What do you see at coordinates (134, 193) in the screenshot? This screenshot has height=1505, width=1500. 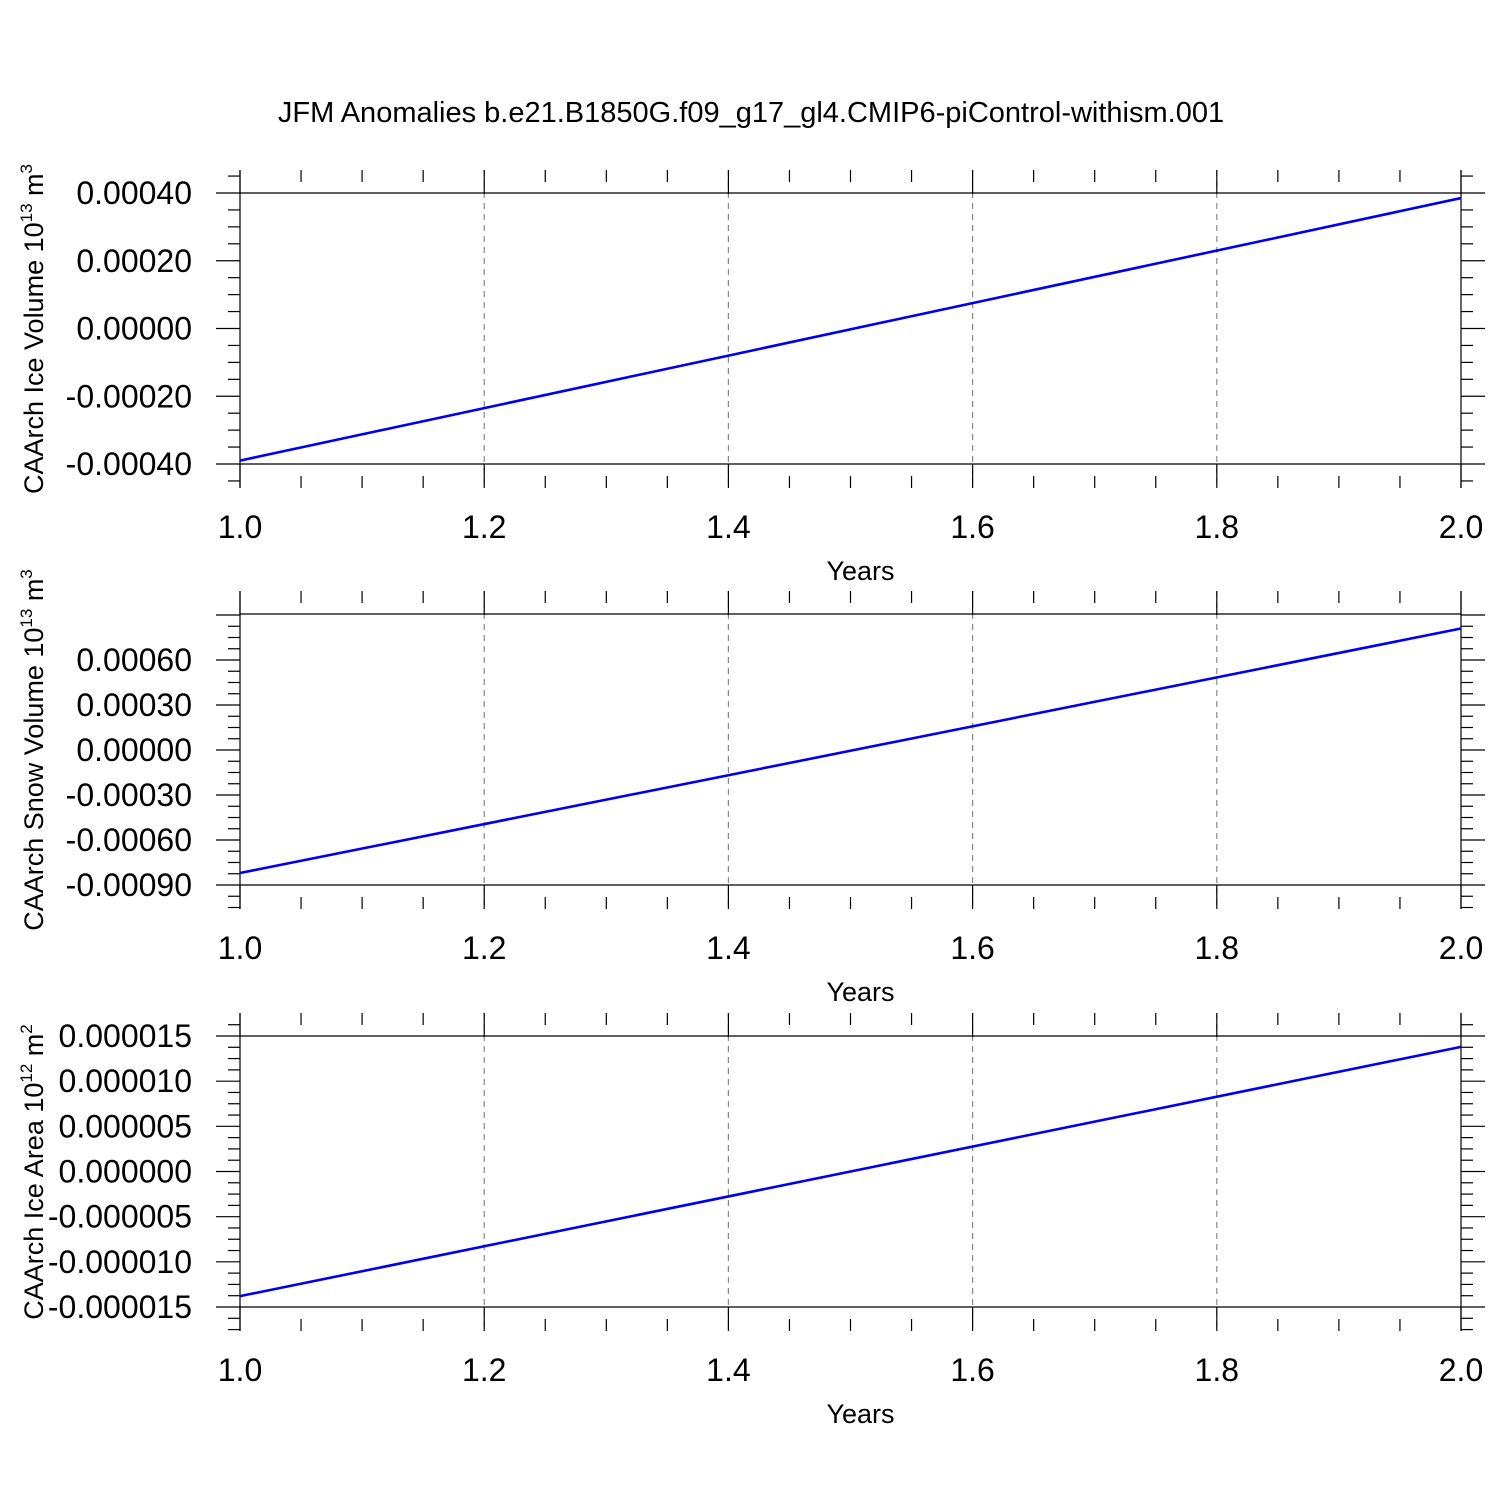 I see `y-tick-label: 0.00040` at bounding box center [134, 193].